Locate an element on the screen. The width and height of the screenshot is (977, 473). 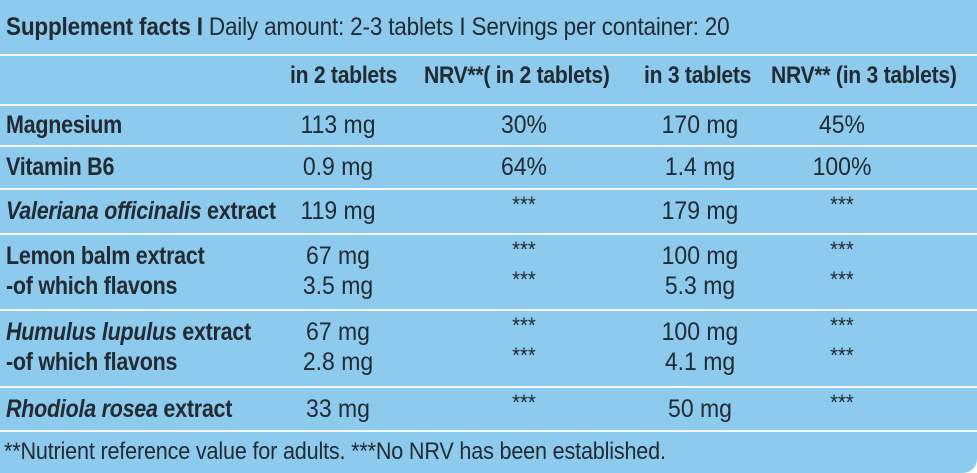
column-header-nrv-3-tablets: NRV** (in 3 tablets) is located at coordinates (864, 75).